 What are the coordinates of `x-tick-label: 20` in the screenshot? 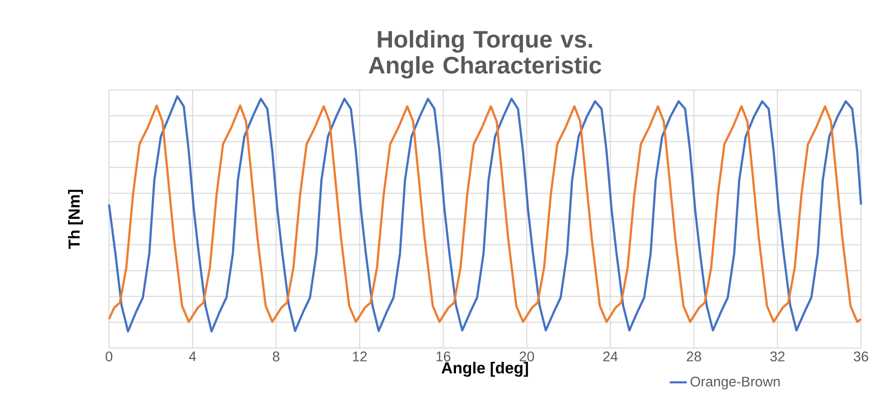 It's located at (527, 357).